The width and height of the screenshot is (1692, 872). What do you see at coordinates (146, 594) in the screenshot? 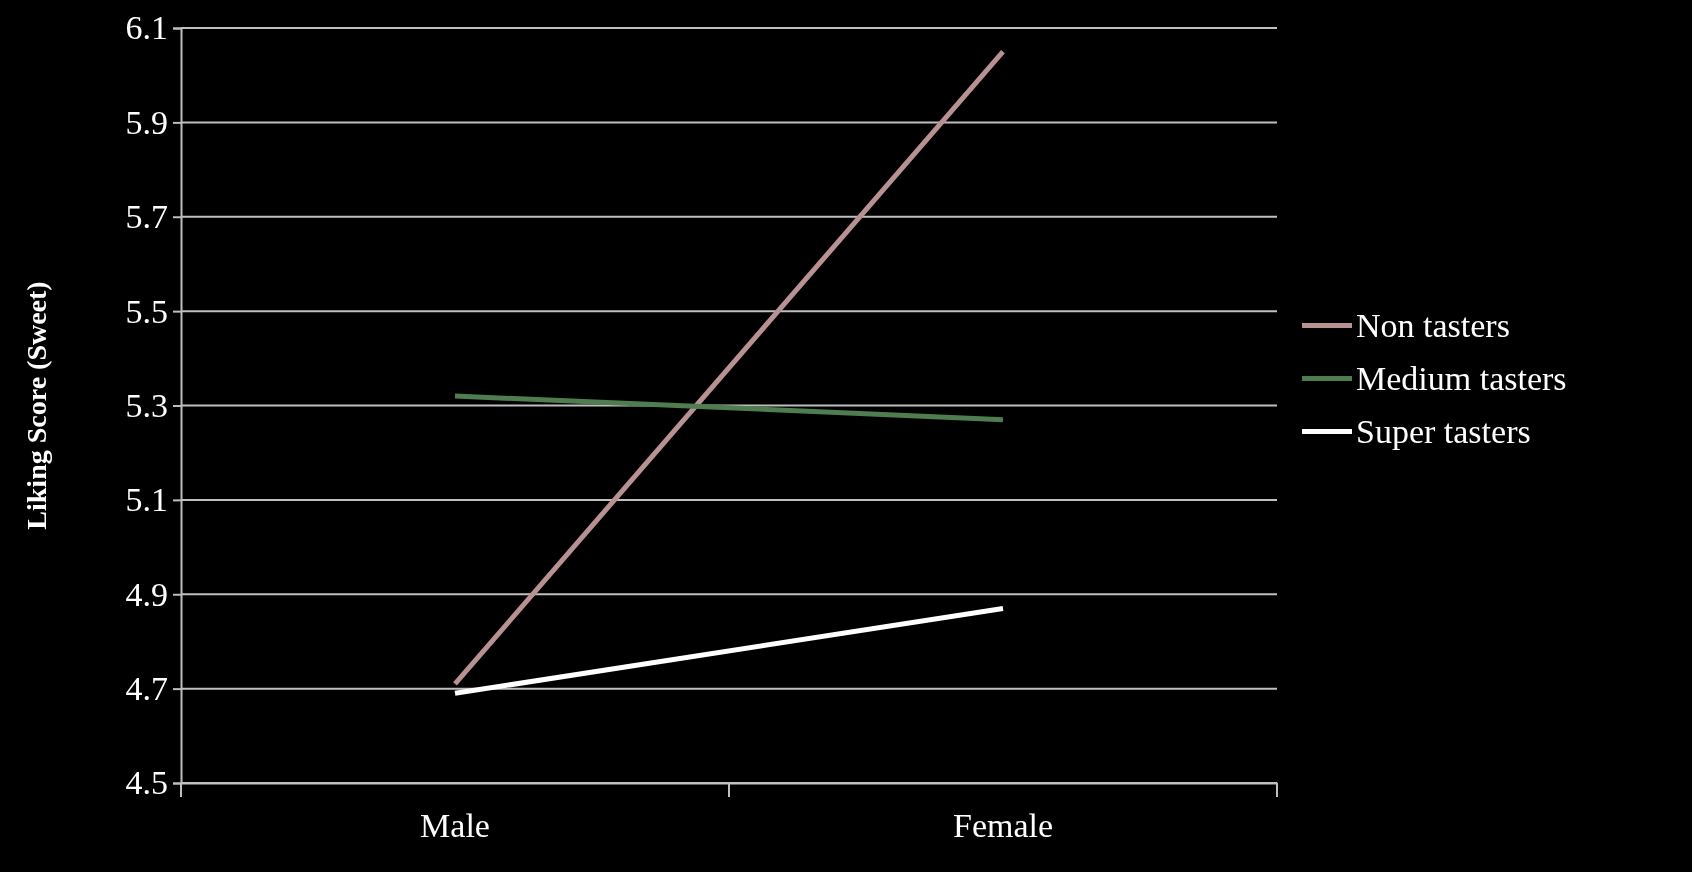
I see `y-tick-label: 4.9` at bounding box center [146, 594].